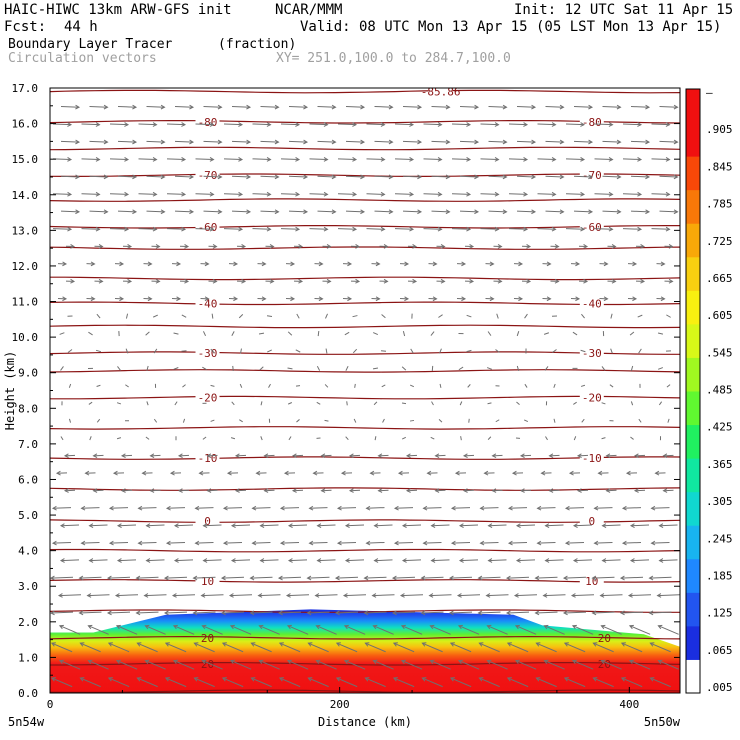 The height and width of the screenshot is (740, 740). What do you see at coordinates (25, 88) in the screenshot?
I see `y-tick-label: 17.0` at bounding box center [25, 88].